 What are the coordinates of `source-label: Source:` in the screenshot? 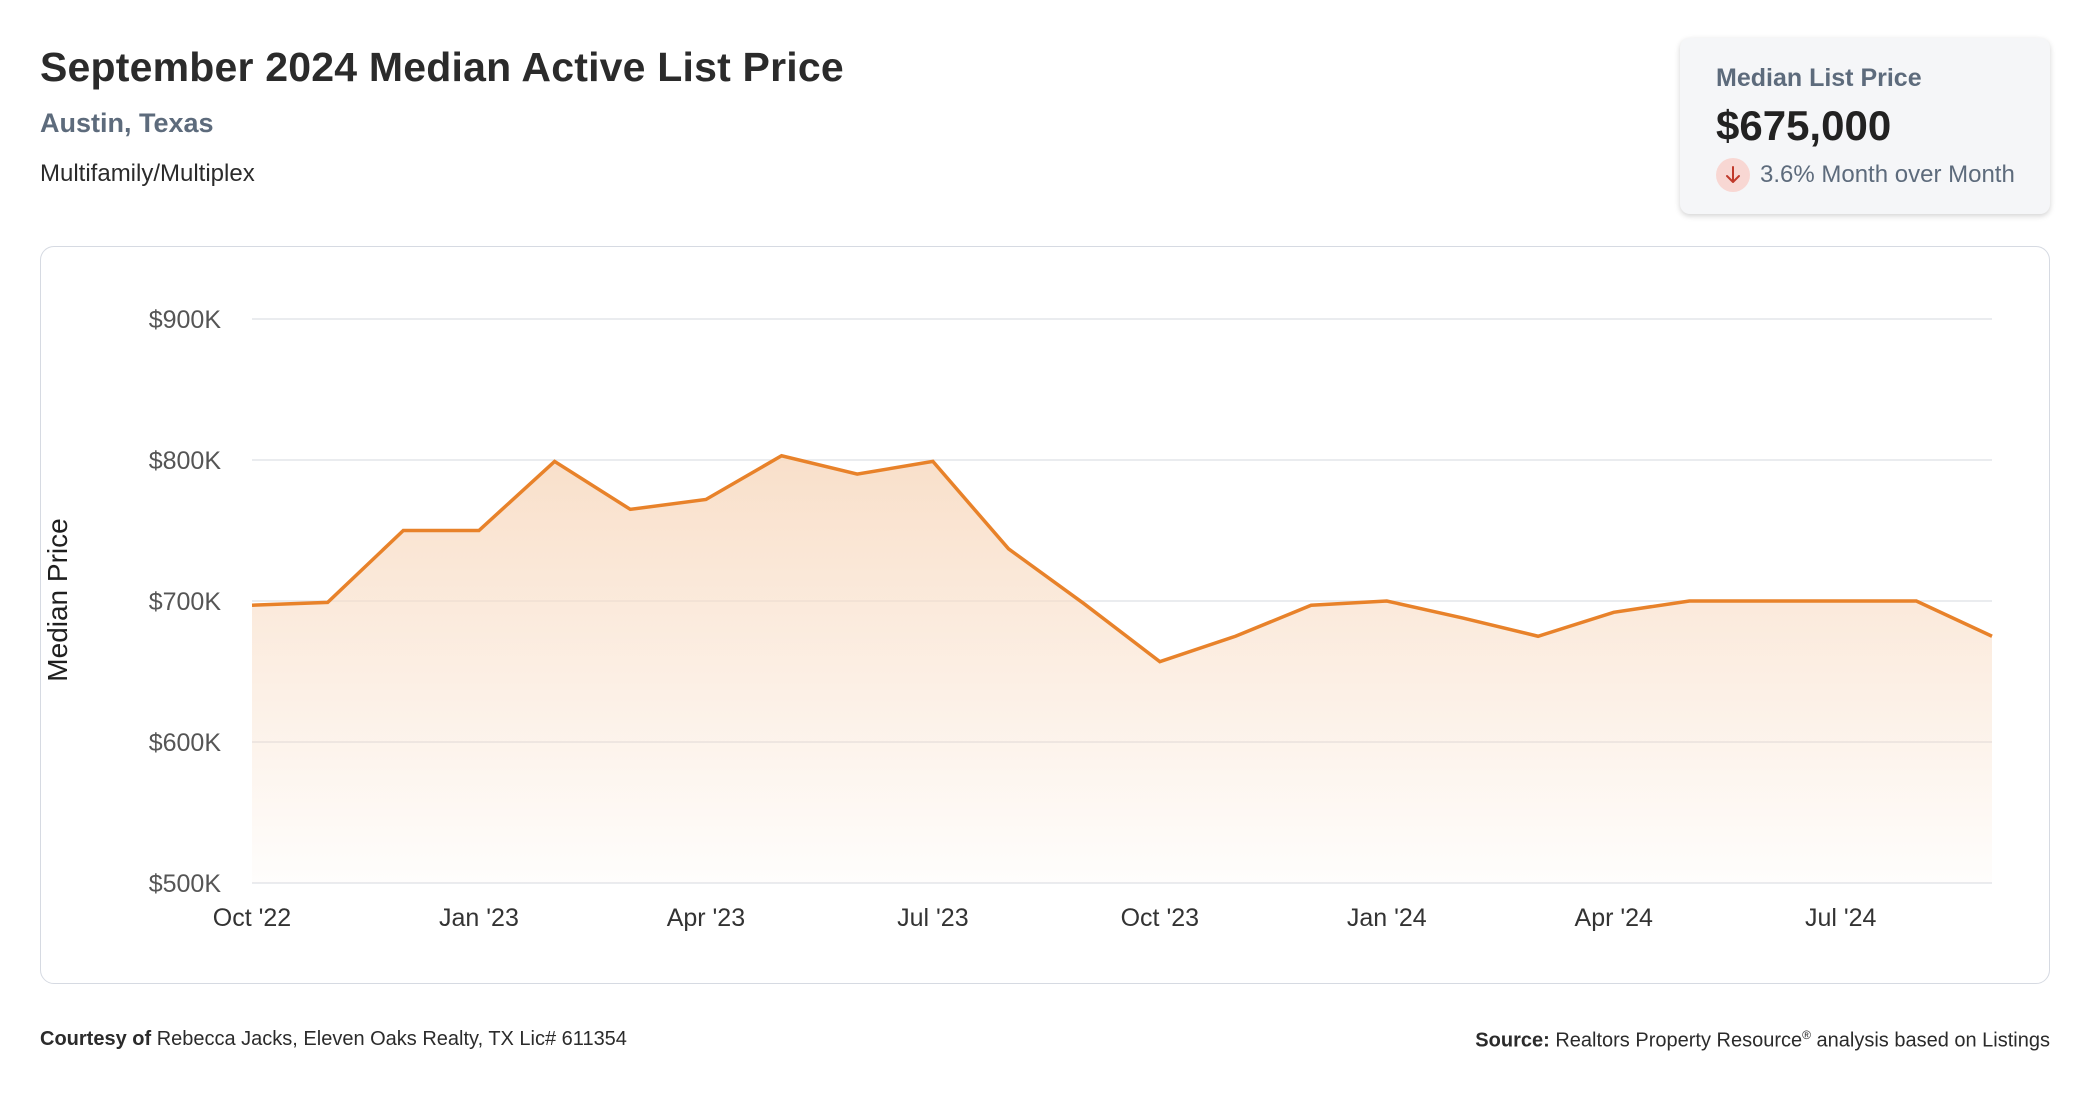 It's located at (1512, 1040).